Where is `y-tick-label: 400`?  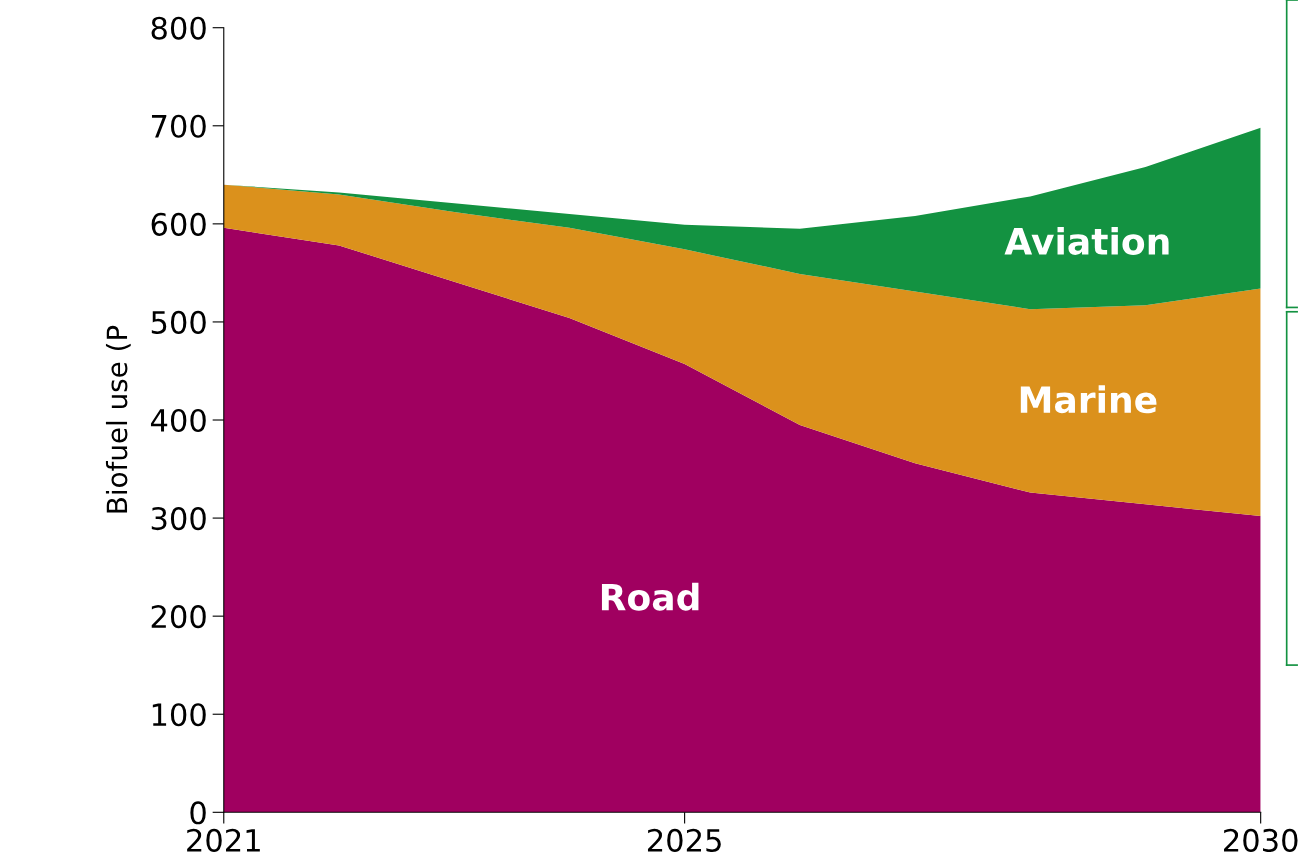 y-tick-label: 400 is located at coordinates (178, 420).